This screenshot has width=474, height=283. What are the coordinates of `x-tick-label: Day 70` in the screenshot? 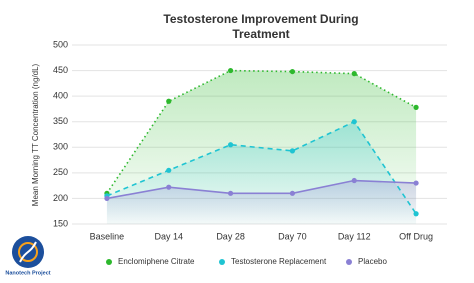 It's located at (292, 236).